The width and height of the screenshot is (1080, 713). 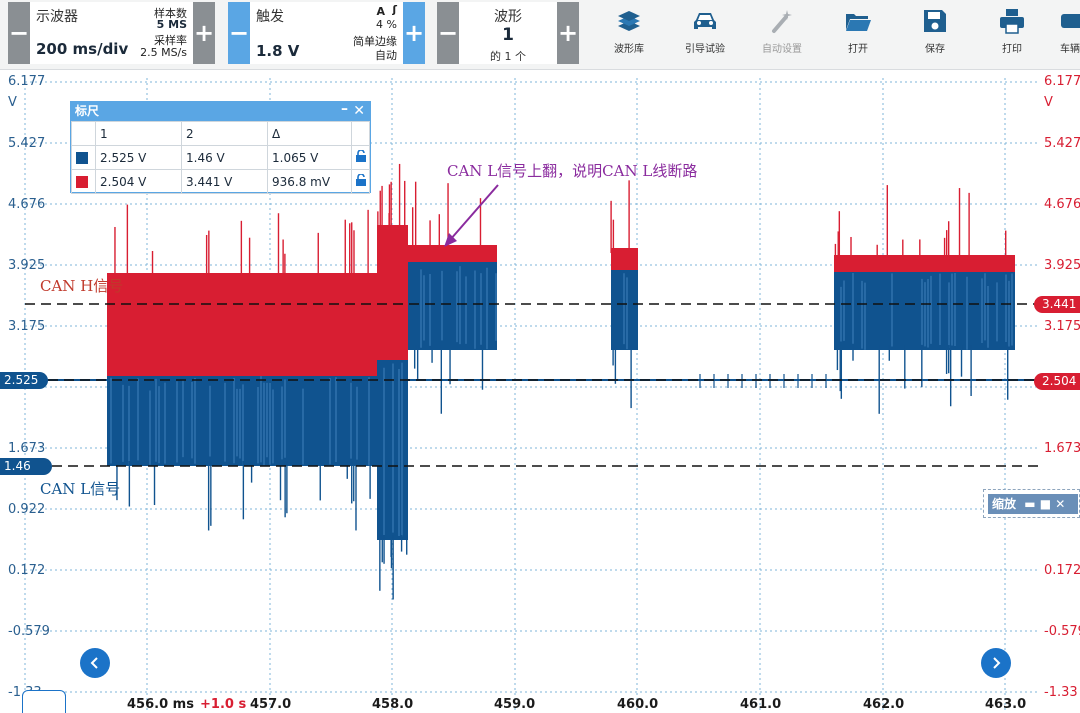 I want to click on auto-setup-button: 自动设置, so click(x=782, y=34).